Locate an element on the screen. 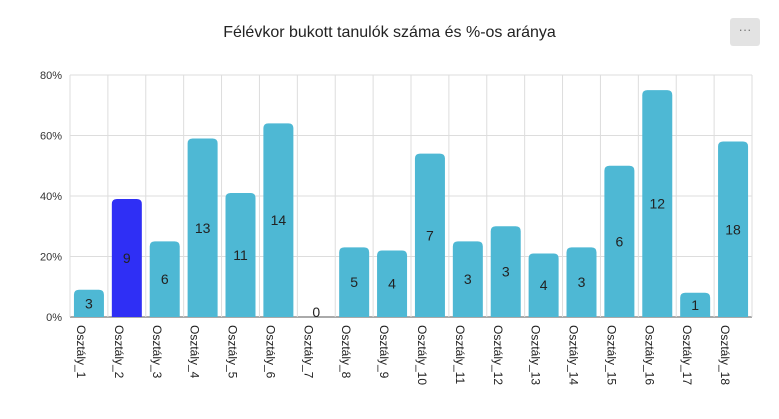 The width and height of the screenshot is (779, 419). x-tick-label: Osztály_5 is located at coordinates (233, 352).